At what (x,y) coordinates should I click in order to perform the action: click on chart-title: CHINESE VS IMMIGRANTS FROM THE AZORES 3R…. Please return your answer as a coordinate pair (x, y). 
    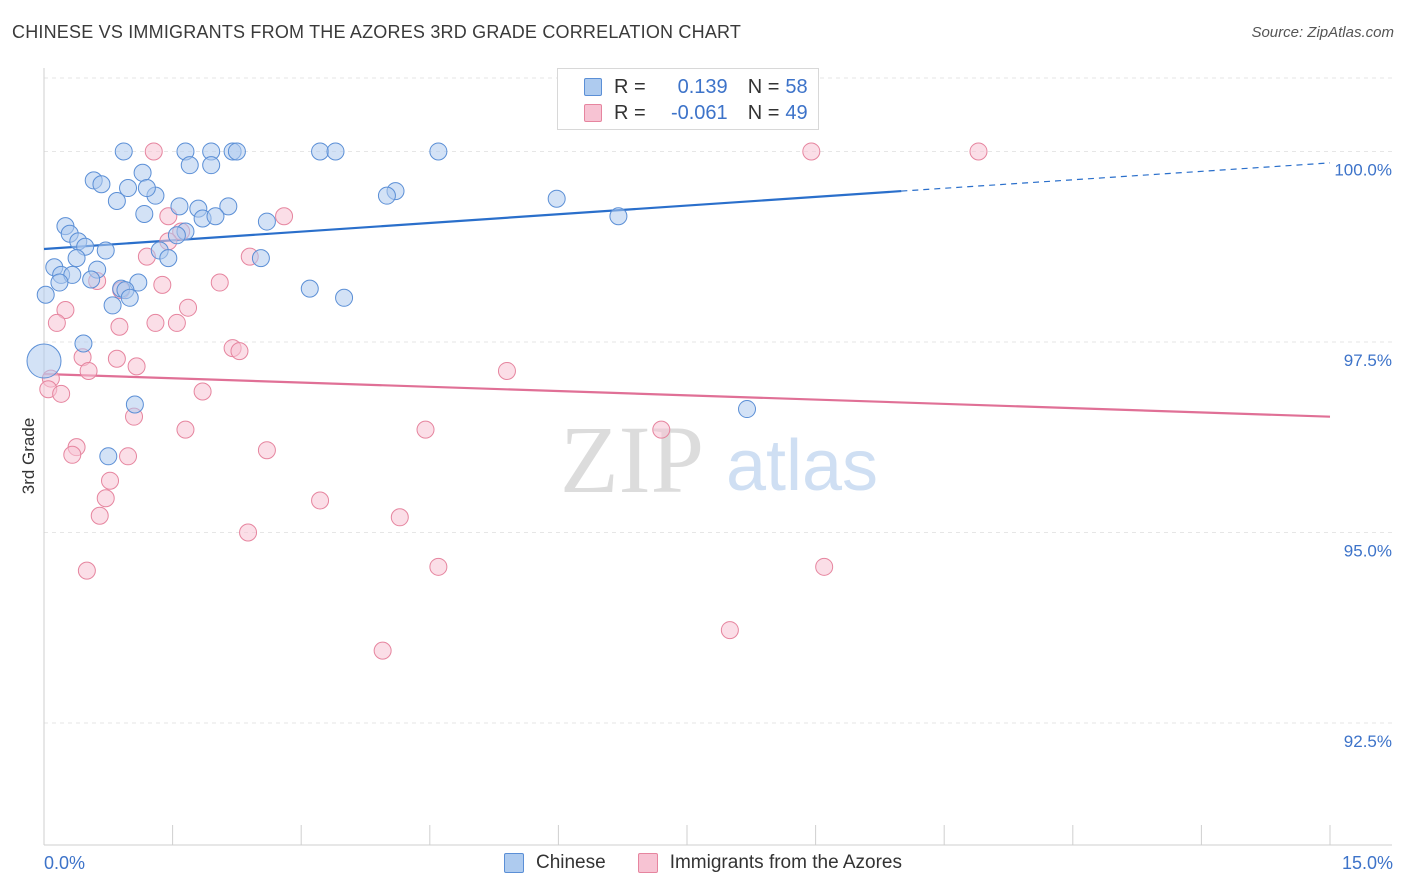
    Looking at the image, I should click on (377, 32).